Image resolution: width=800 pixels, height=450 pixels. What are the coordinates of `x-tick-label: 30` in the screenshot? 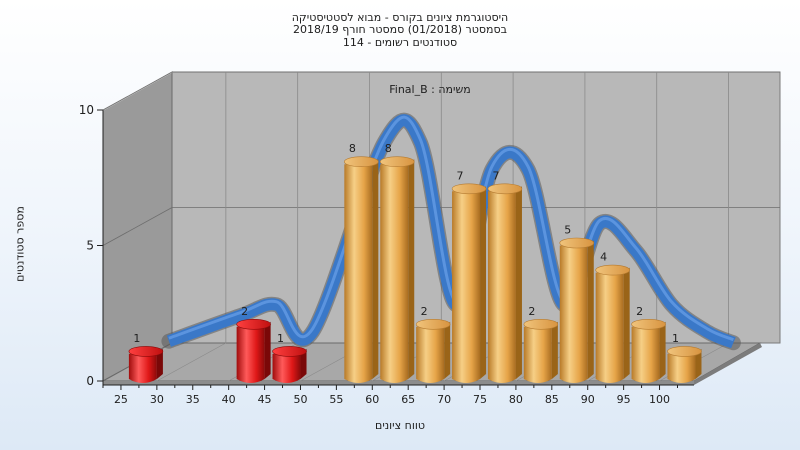 It's located at (157, 399).